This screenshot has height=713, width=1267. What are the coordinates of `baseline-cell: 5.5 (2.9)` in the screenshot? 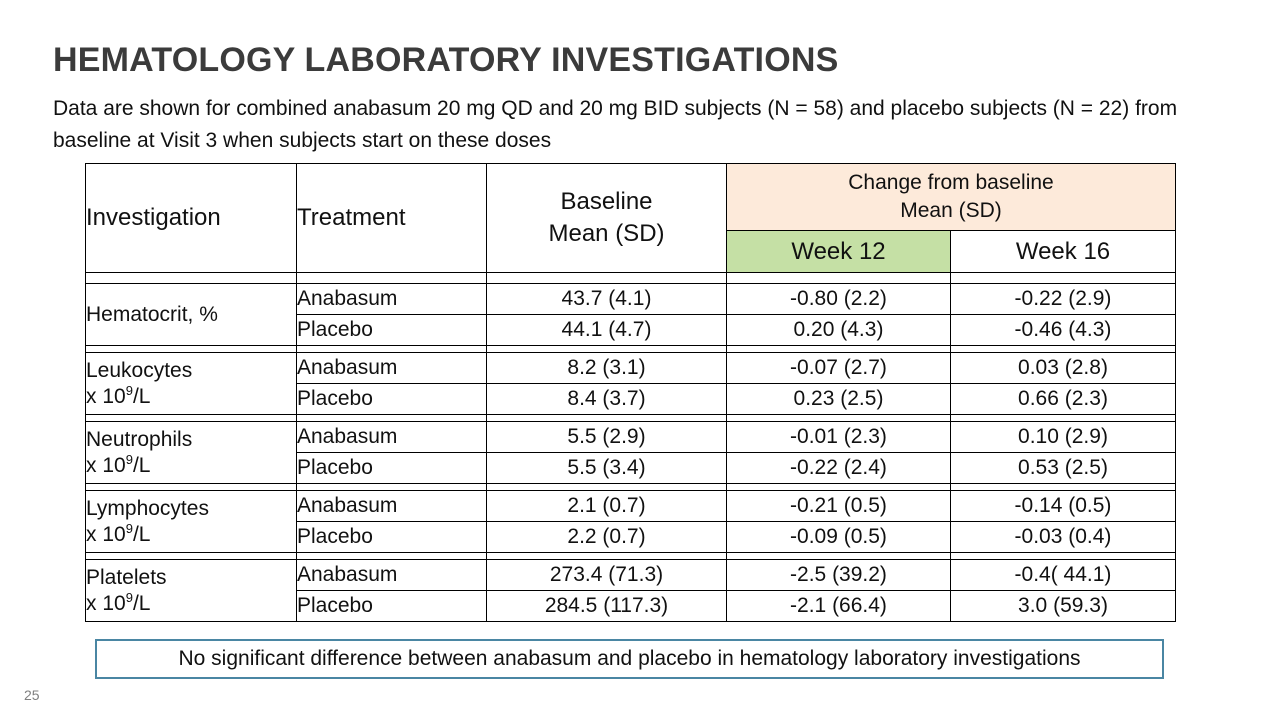 It's located at (606, 437).